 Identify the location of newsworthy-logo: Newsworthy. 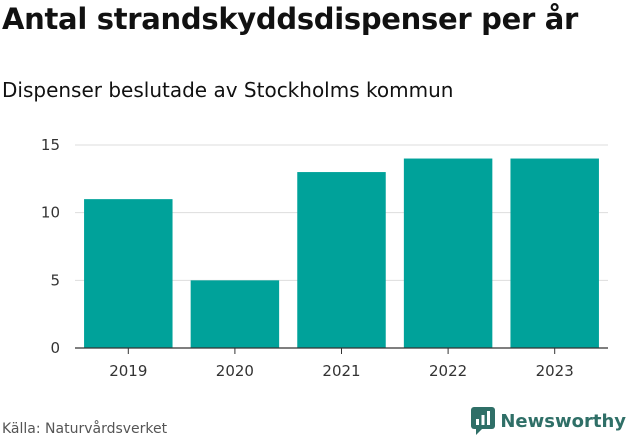
(548, 421).